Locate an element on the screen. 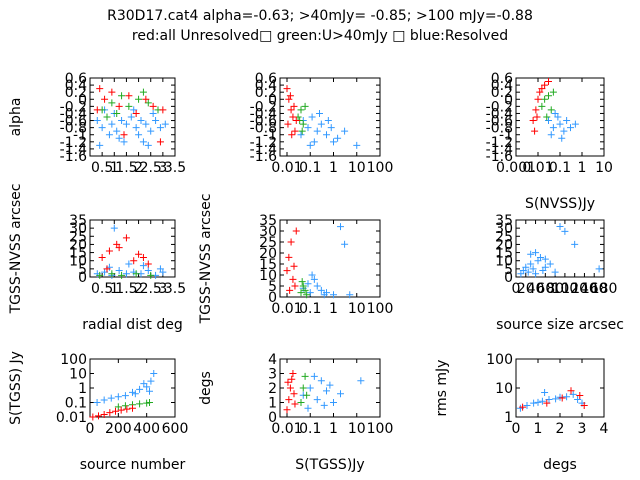 The width and height of the screenshot is (640, 480). x-tick-label: 40 is located at coordinates (536, 289).